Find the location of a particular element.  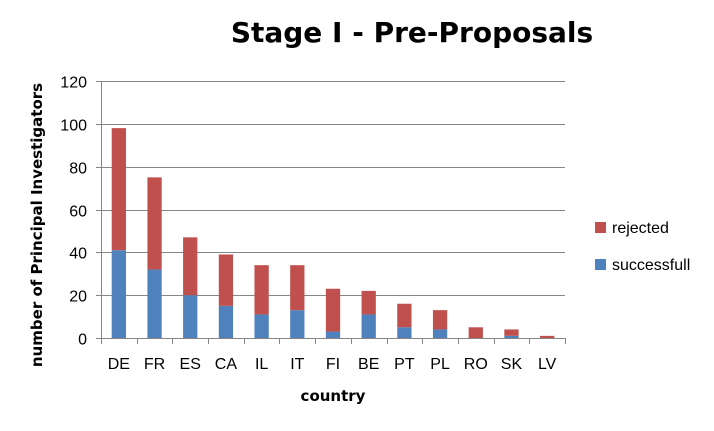

bar-rejected-FR is located at coordinates (154, 223).